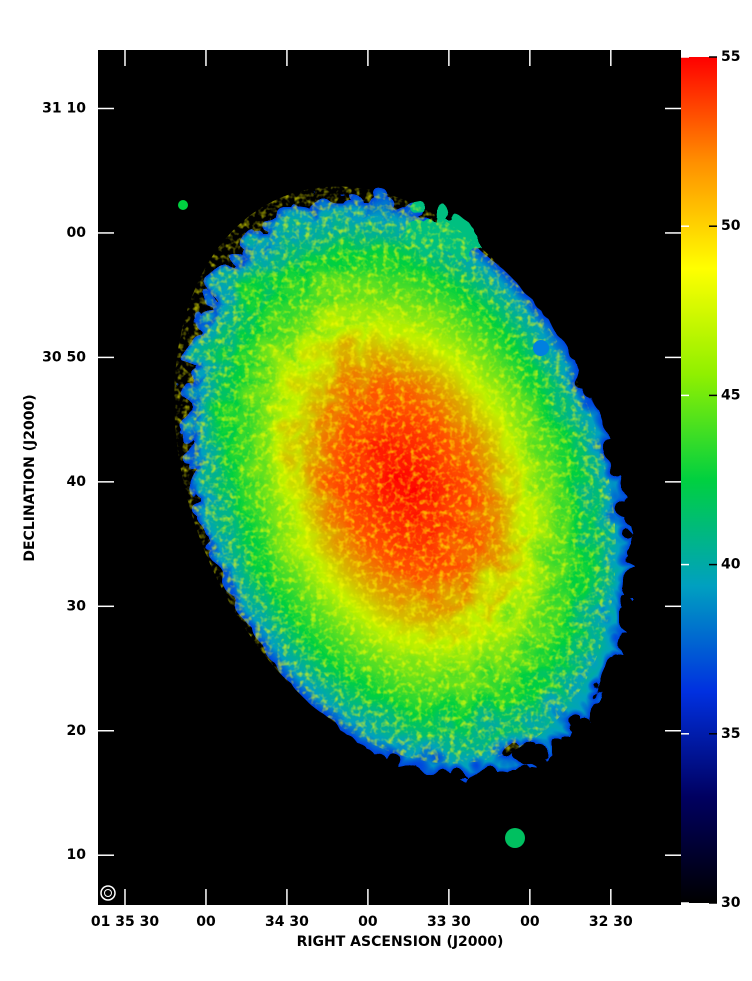 This screenshot has width=752, height=981. Describe the element at coordinates (77, 606) in the screenshot. I see `y-tick-label: 30` at that location.